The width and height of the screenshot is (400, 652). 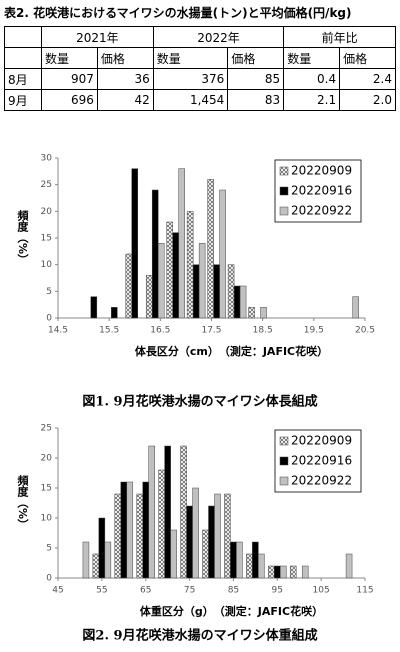 I want to click on legend-label: 20220922, so click(x=321, y=211).